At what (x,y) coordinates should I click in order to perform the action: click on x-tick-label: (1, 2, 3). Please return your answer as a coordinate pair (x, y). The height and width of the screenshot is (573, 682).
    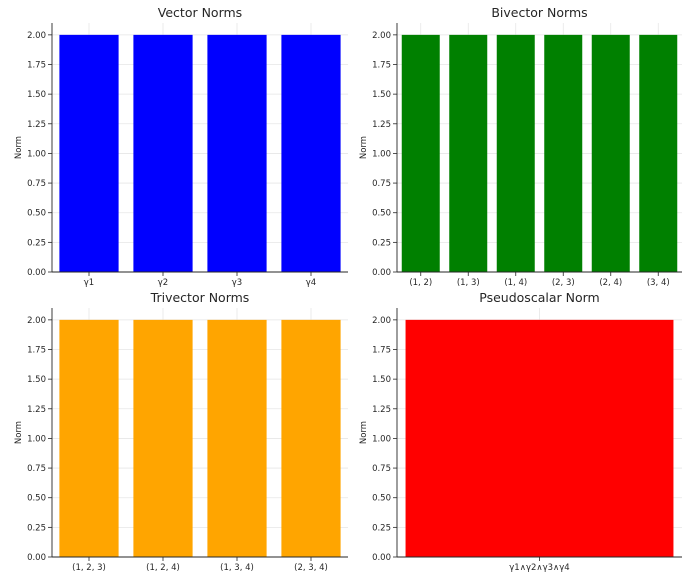
    Looking at the image, I should click on (89, 568).